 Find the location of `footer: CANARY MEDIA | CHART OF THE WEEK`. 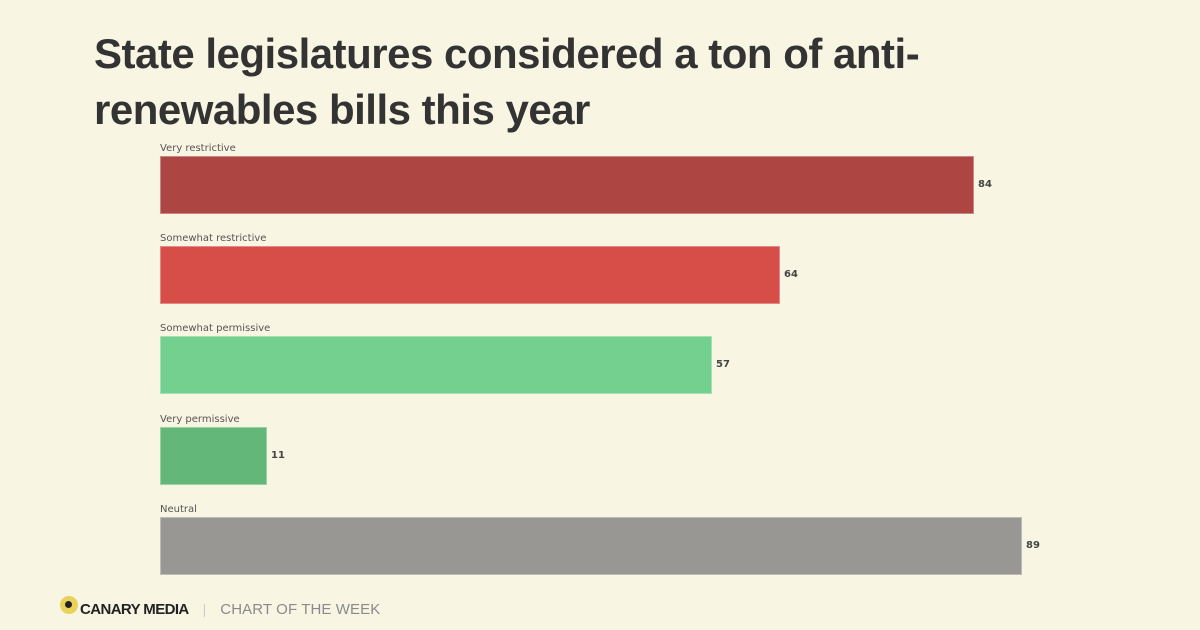

footer: CANARY MEDIA | CHART OF THE WEEK is located at coordinates (220, 609).